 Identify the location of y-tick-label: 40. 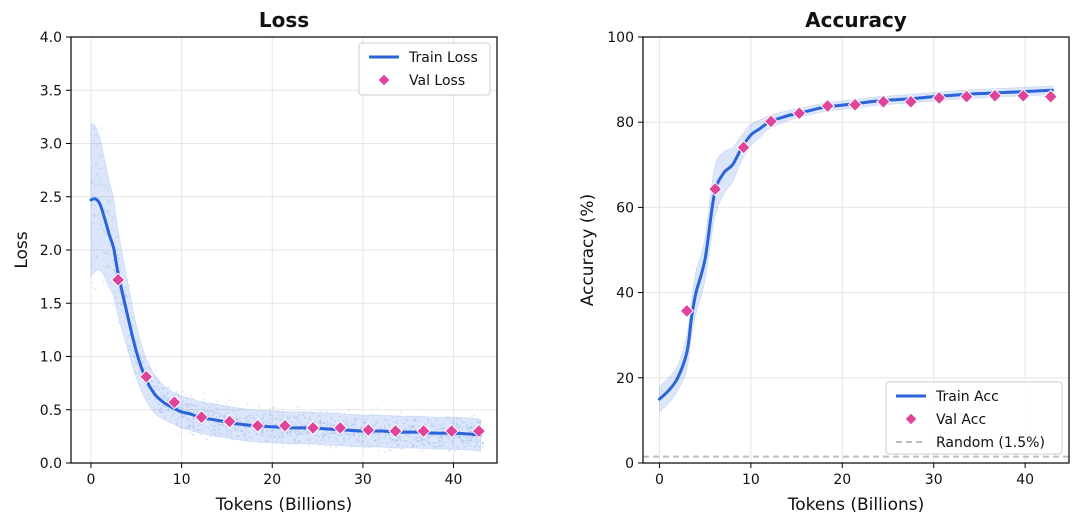
(625, 294).